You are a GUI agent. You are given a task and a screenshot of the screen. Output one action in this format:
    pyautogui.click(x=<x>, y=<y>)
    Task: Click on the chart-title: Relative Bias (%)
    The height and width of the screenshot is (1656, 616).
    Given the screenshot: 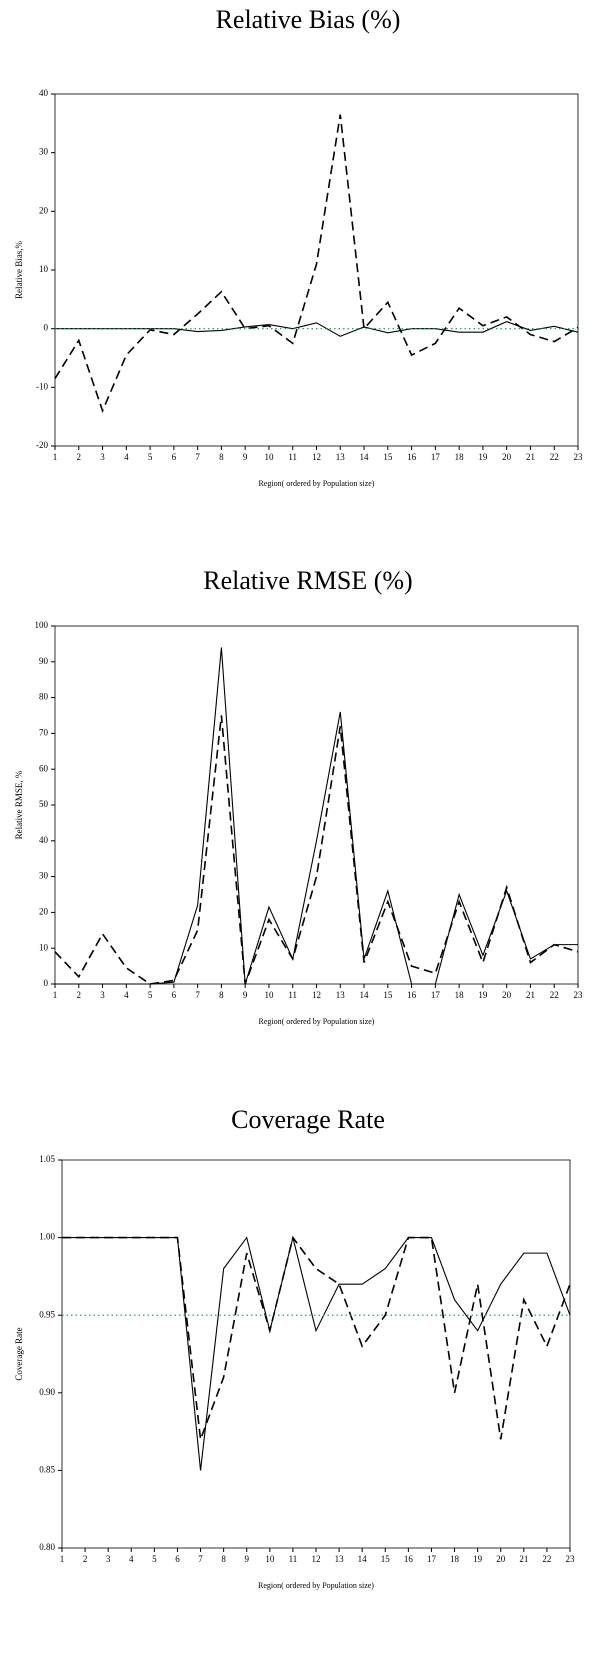 What is the action you would take?
    pyautogui.click(x=308, y=19)
    